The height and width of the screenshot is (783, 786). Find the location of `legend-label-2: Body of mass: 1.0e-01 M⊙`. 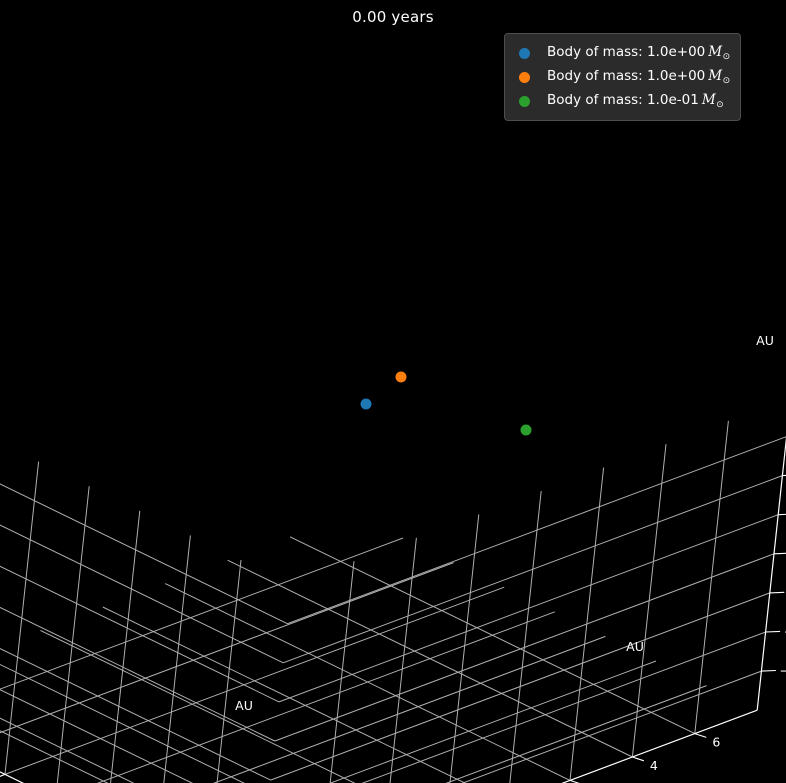

legend-label-2: Body of mass: 1.0e-01 M⊙ is located at coordinates (635, 101).